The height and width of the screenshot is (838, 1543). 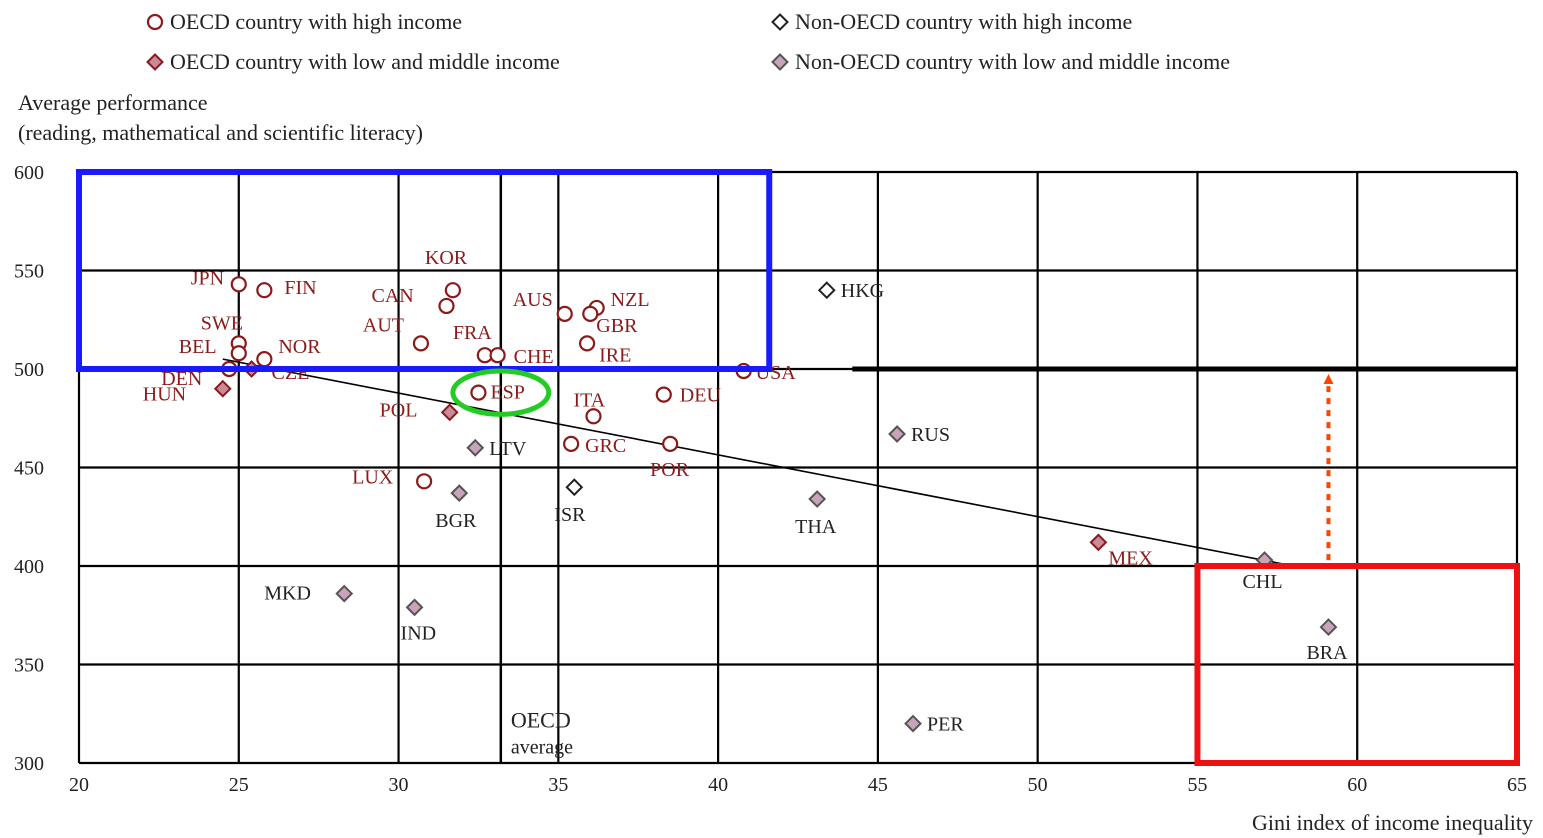 What do you see at coordinates (373, 477) in the screenshot?
I see `point-label-lux: LUX` at bounding box center [373, 477].